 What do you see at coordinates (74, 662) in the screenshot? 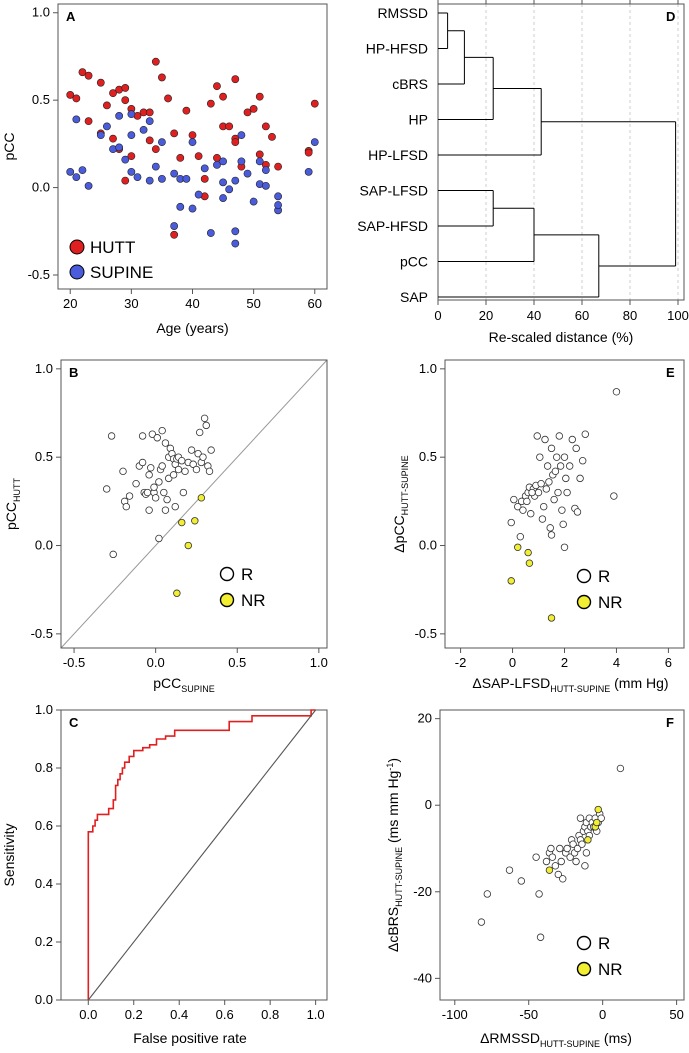
I see `panel-b-xtick-label: -0.5` at bounding box center [74, 662].